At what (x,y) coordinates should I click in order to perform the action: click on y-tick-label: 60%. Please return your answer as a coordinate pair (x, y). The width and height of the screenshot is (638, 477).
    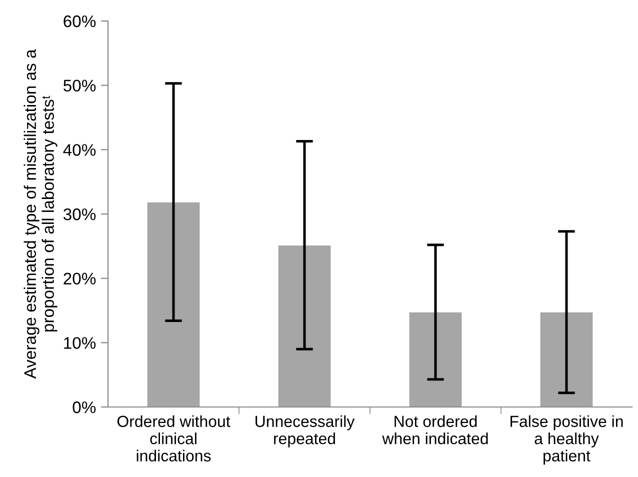
    Looking at the image, I should click on (80, 21).